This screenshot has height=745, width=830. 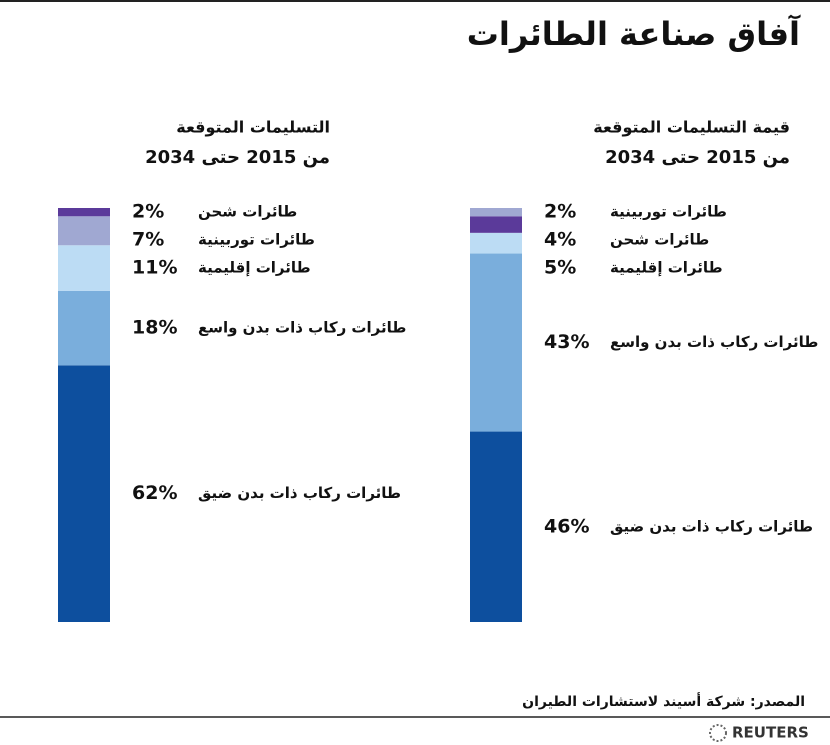 I want to click on value-label: 18%, so click(x=154, y=328).